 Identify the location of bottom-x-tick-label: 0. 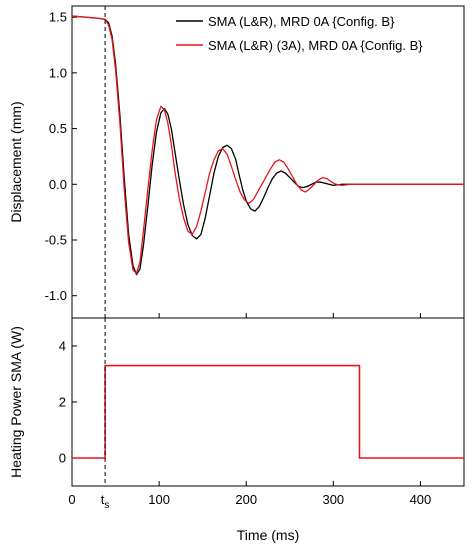
(71, 499).